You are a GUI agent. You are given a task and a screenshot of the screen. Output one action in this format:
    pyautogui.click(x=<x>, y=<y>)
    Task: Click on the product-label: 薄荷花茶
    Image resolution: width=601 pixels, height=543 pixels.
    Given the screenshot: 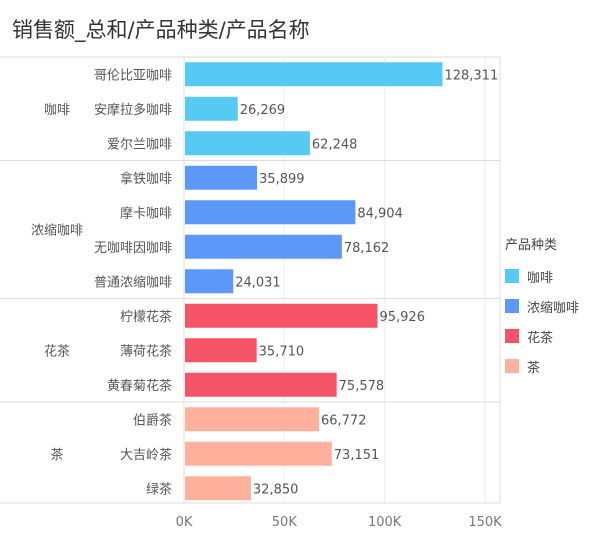 What is the action you would take?
    pyautogui.click(x=146, y=351)
    